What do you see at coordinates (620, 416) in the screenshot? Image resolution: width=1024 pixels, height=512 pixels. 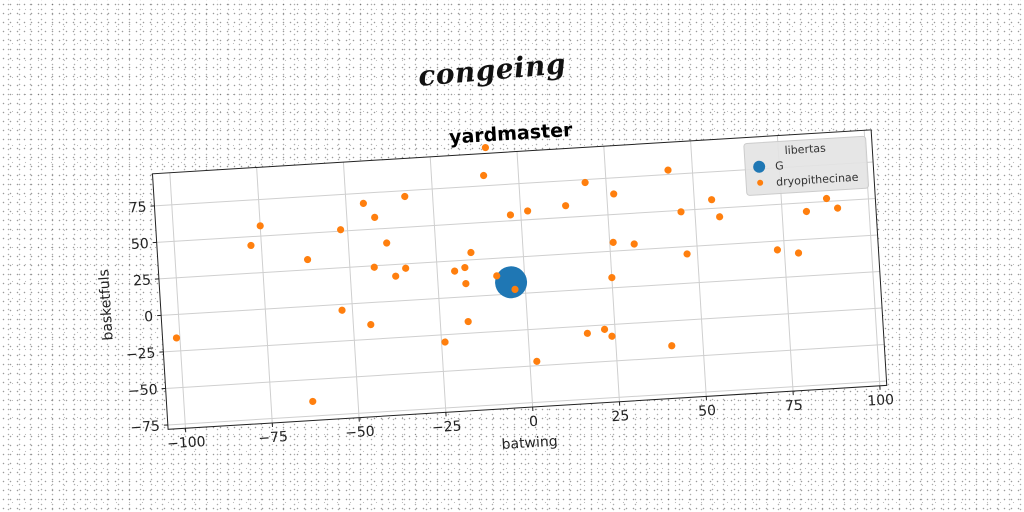 I see `x-tick-label: 25` at bounding box center [620, 416].